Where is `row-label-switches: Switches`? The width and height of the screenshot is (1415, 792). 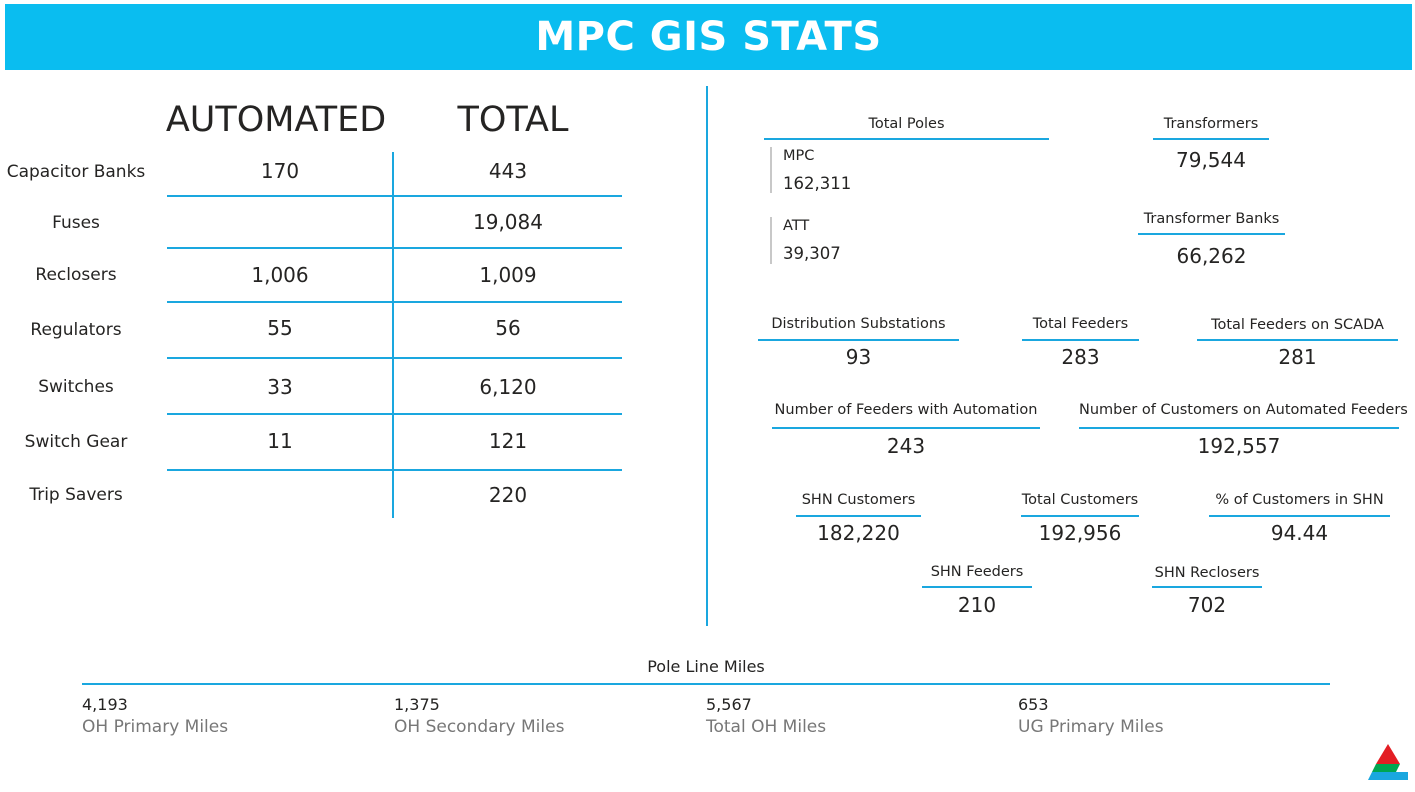
row-label-switches: Switches is located at coordinates (76, 387).